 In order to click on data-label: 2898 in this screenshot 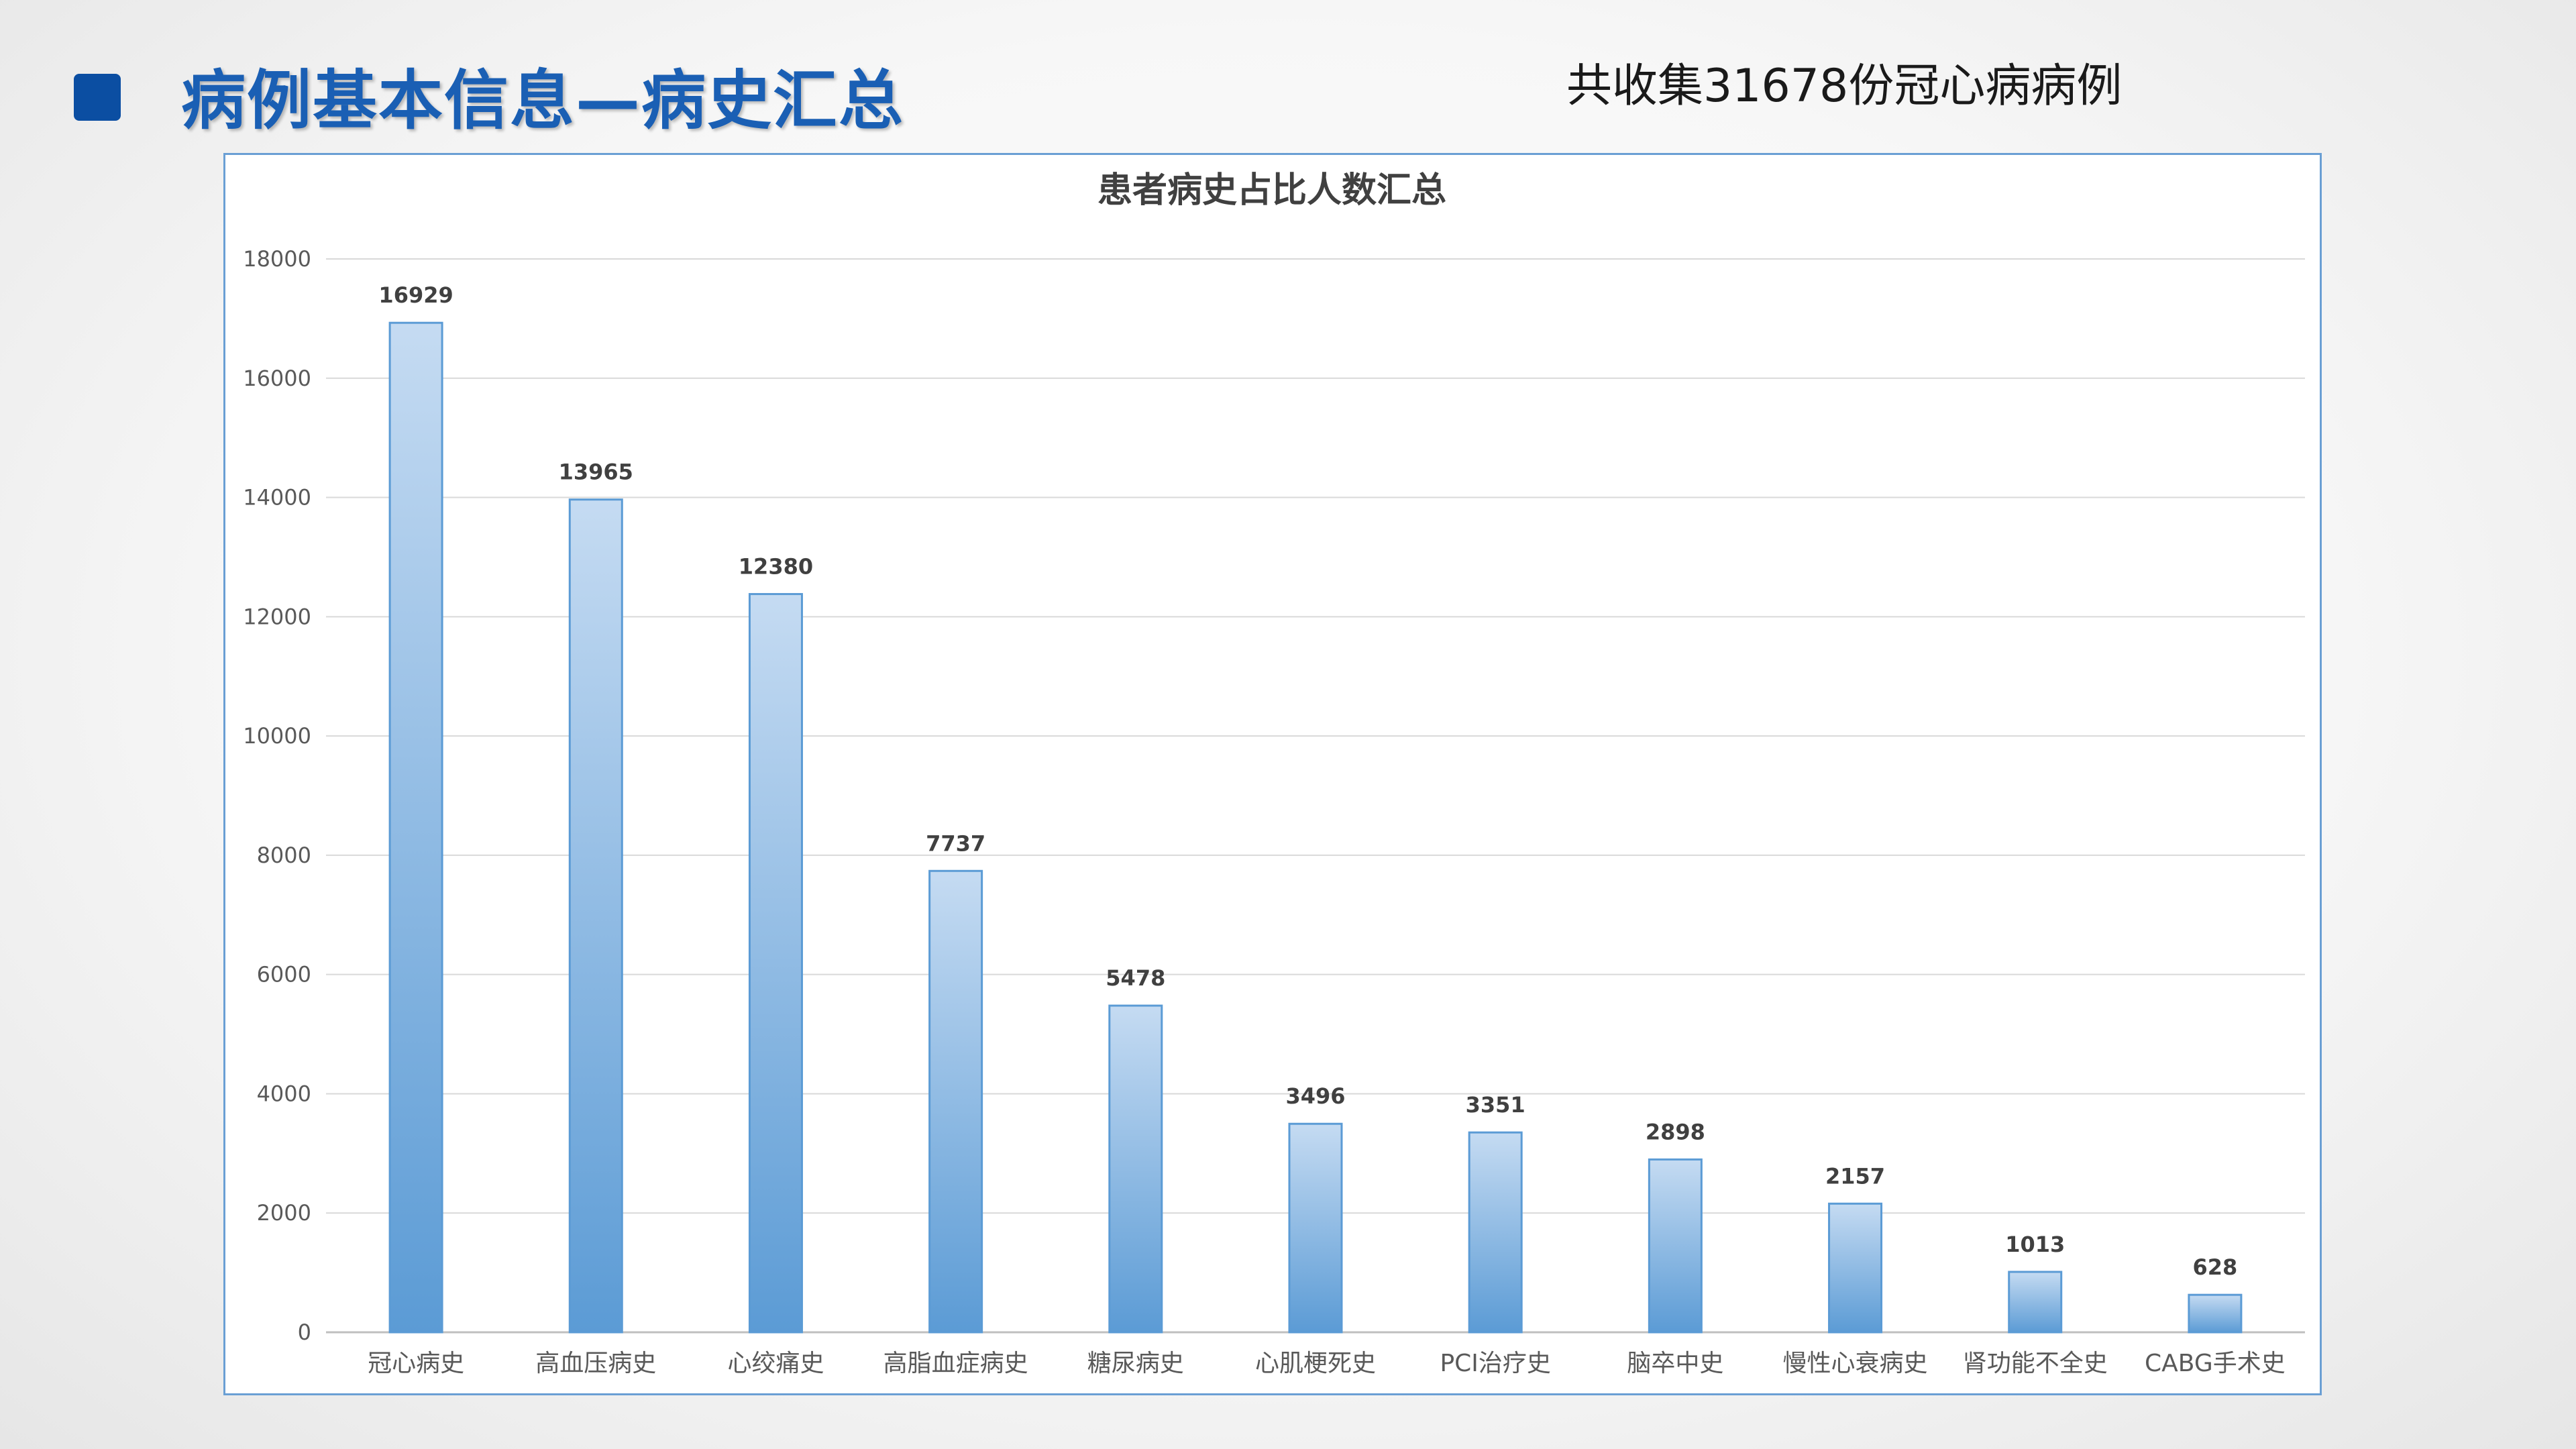, I will do `click(1675, 1131)`.